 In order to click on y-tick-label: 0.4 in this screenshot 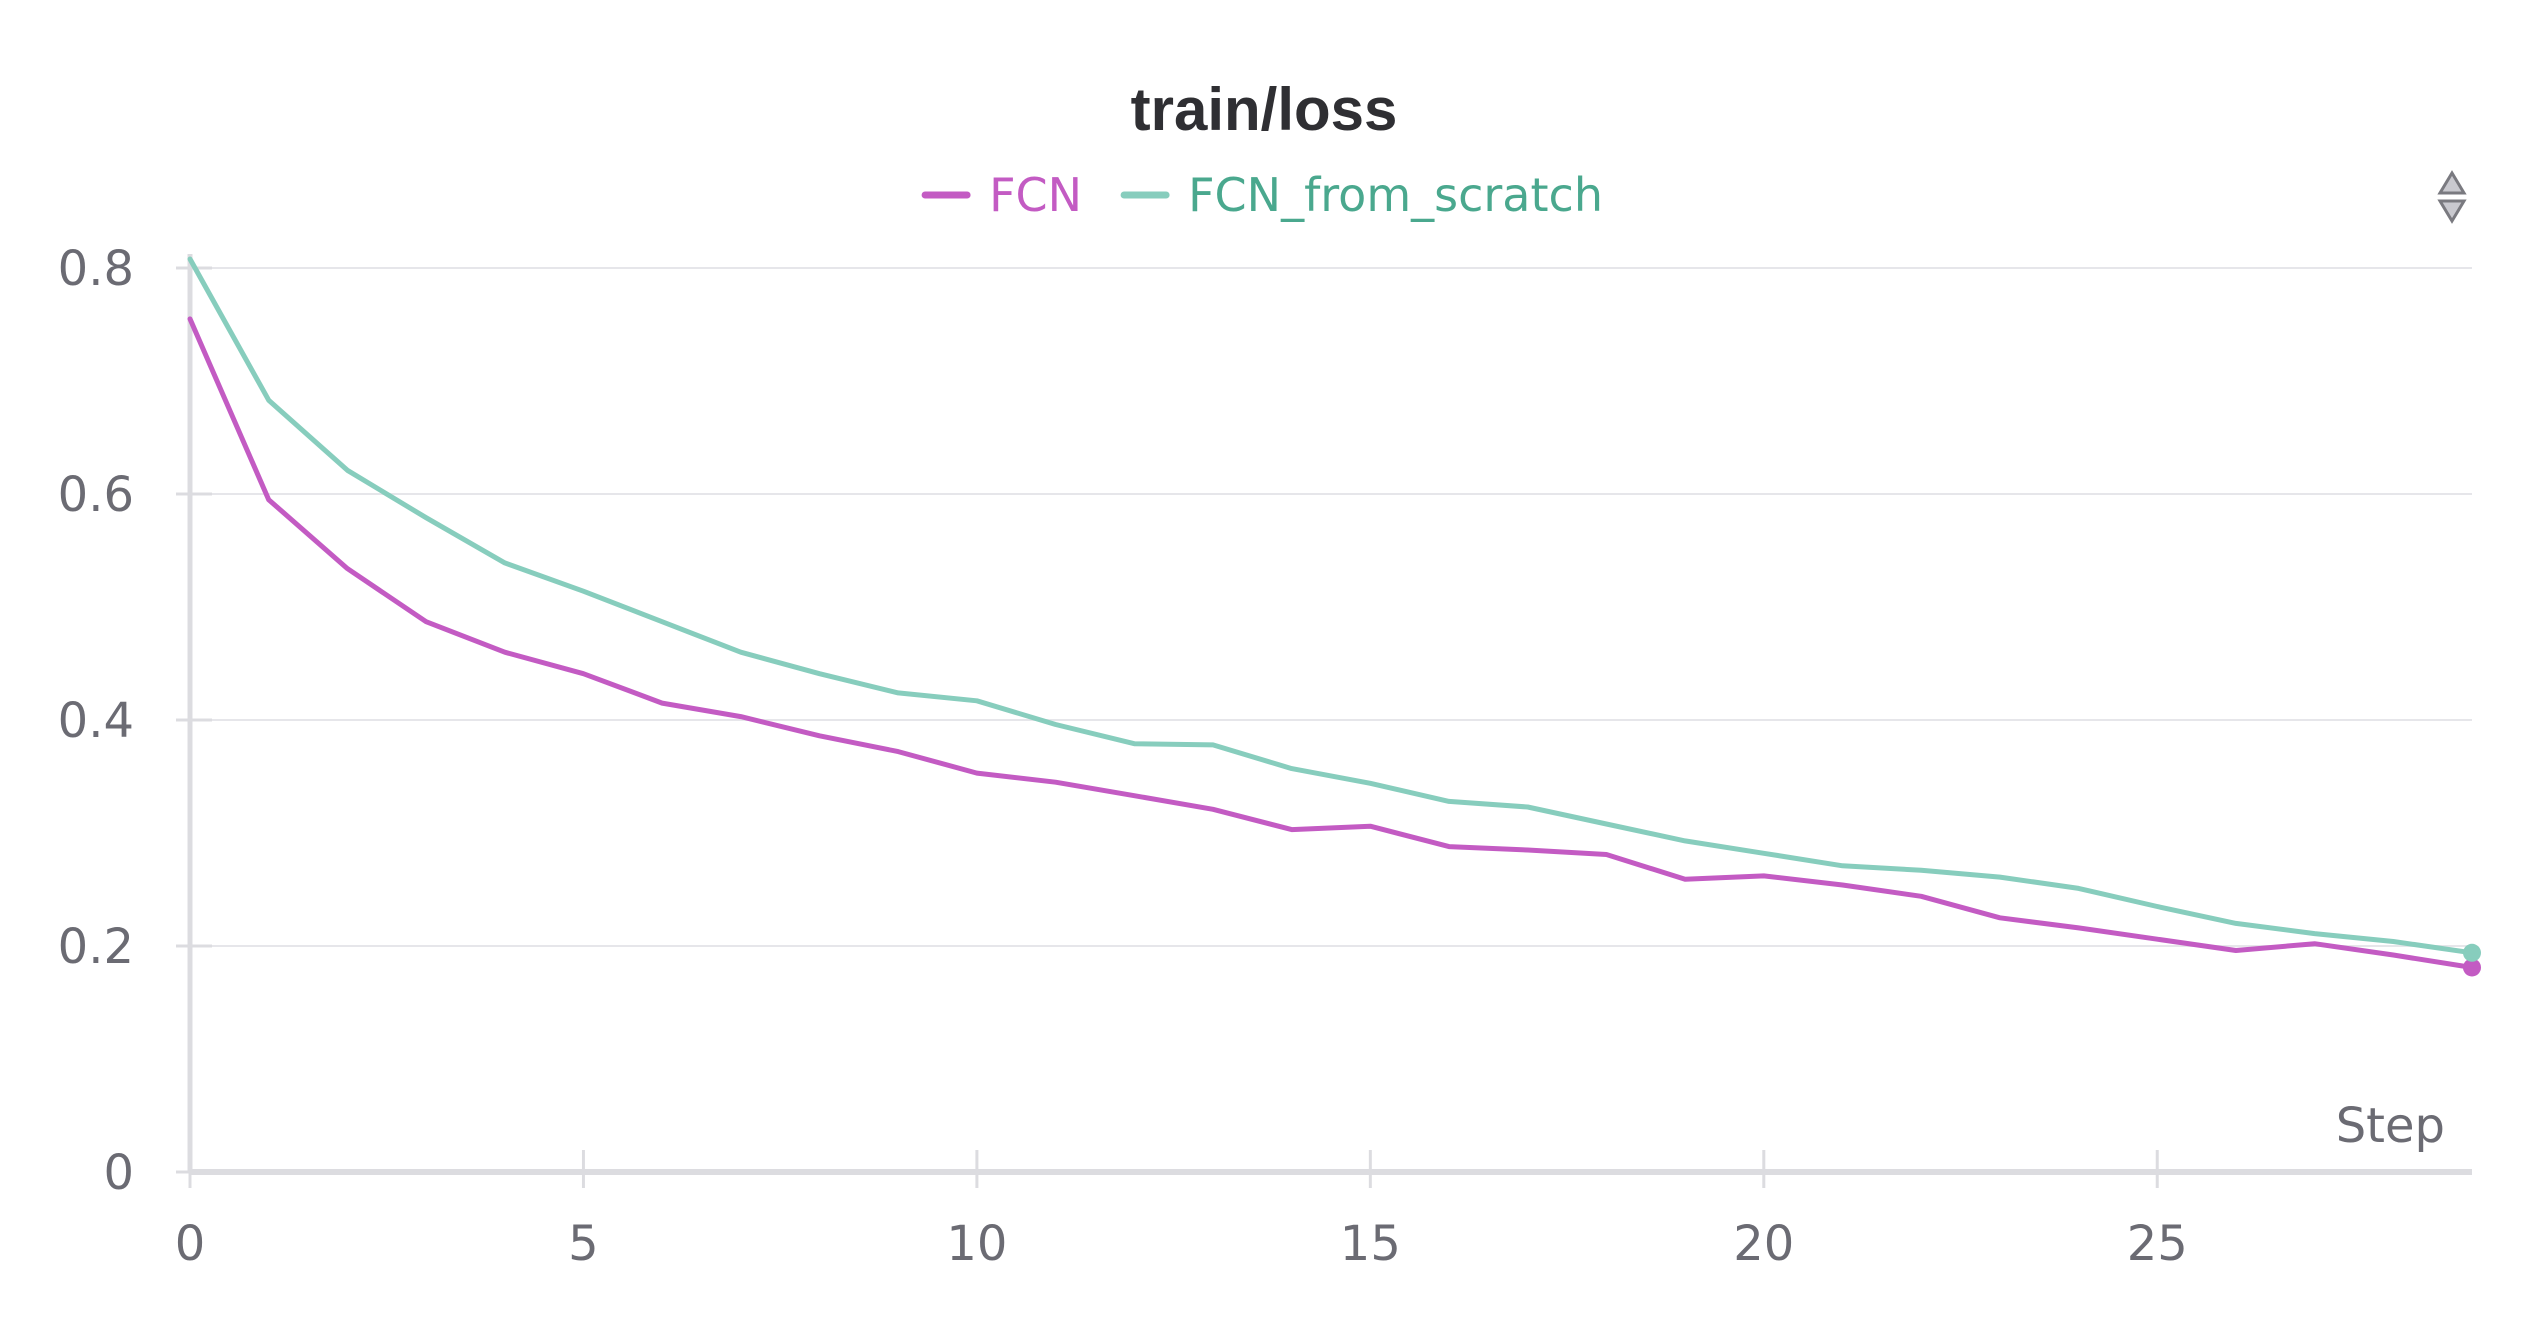, I will do `click(96, 721)`.